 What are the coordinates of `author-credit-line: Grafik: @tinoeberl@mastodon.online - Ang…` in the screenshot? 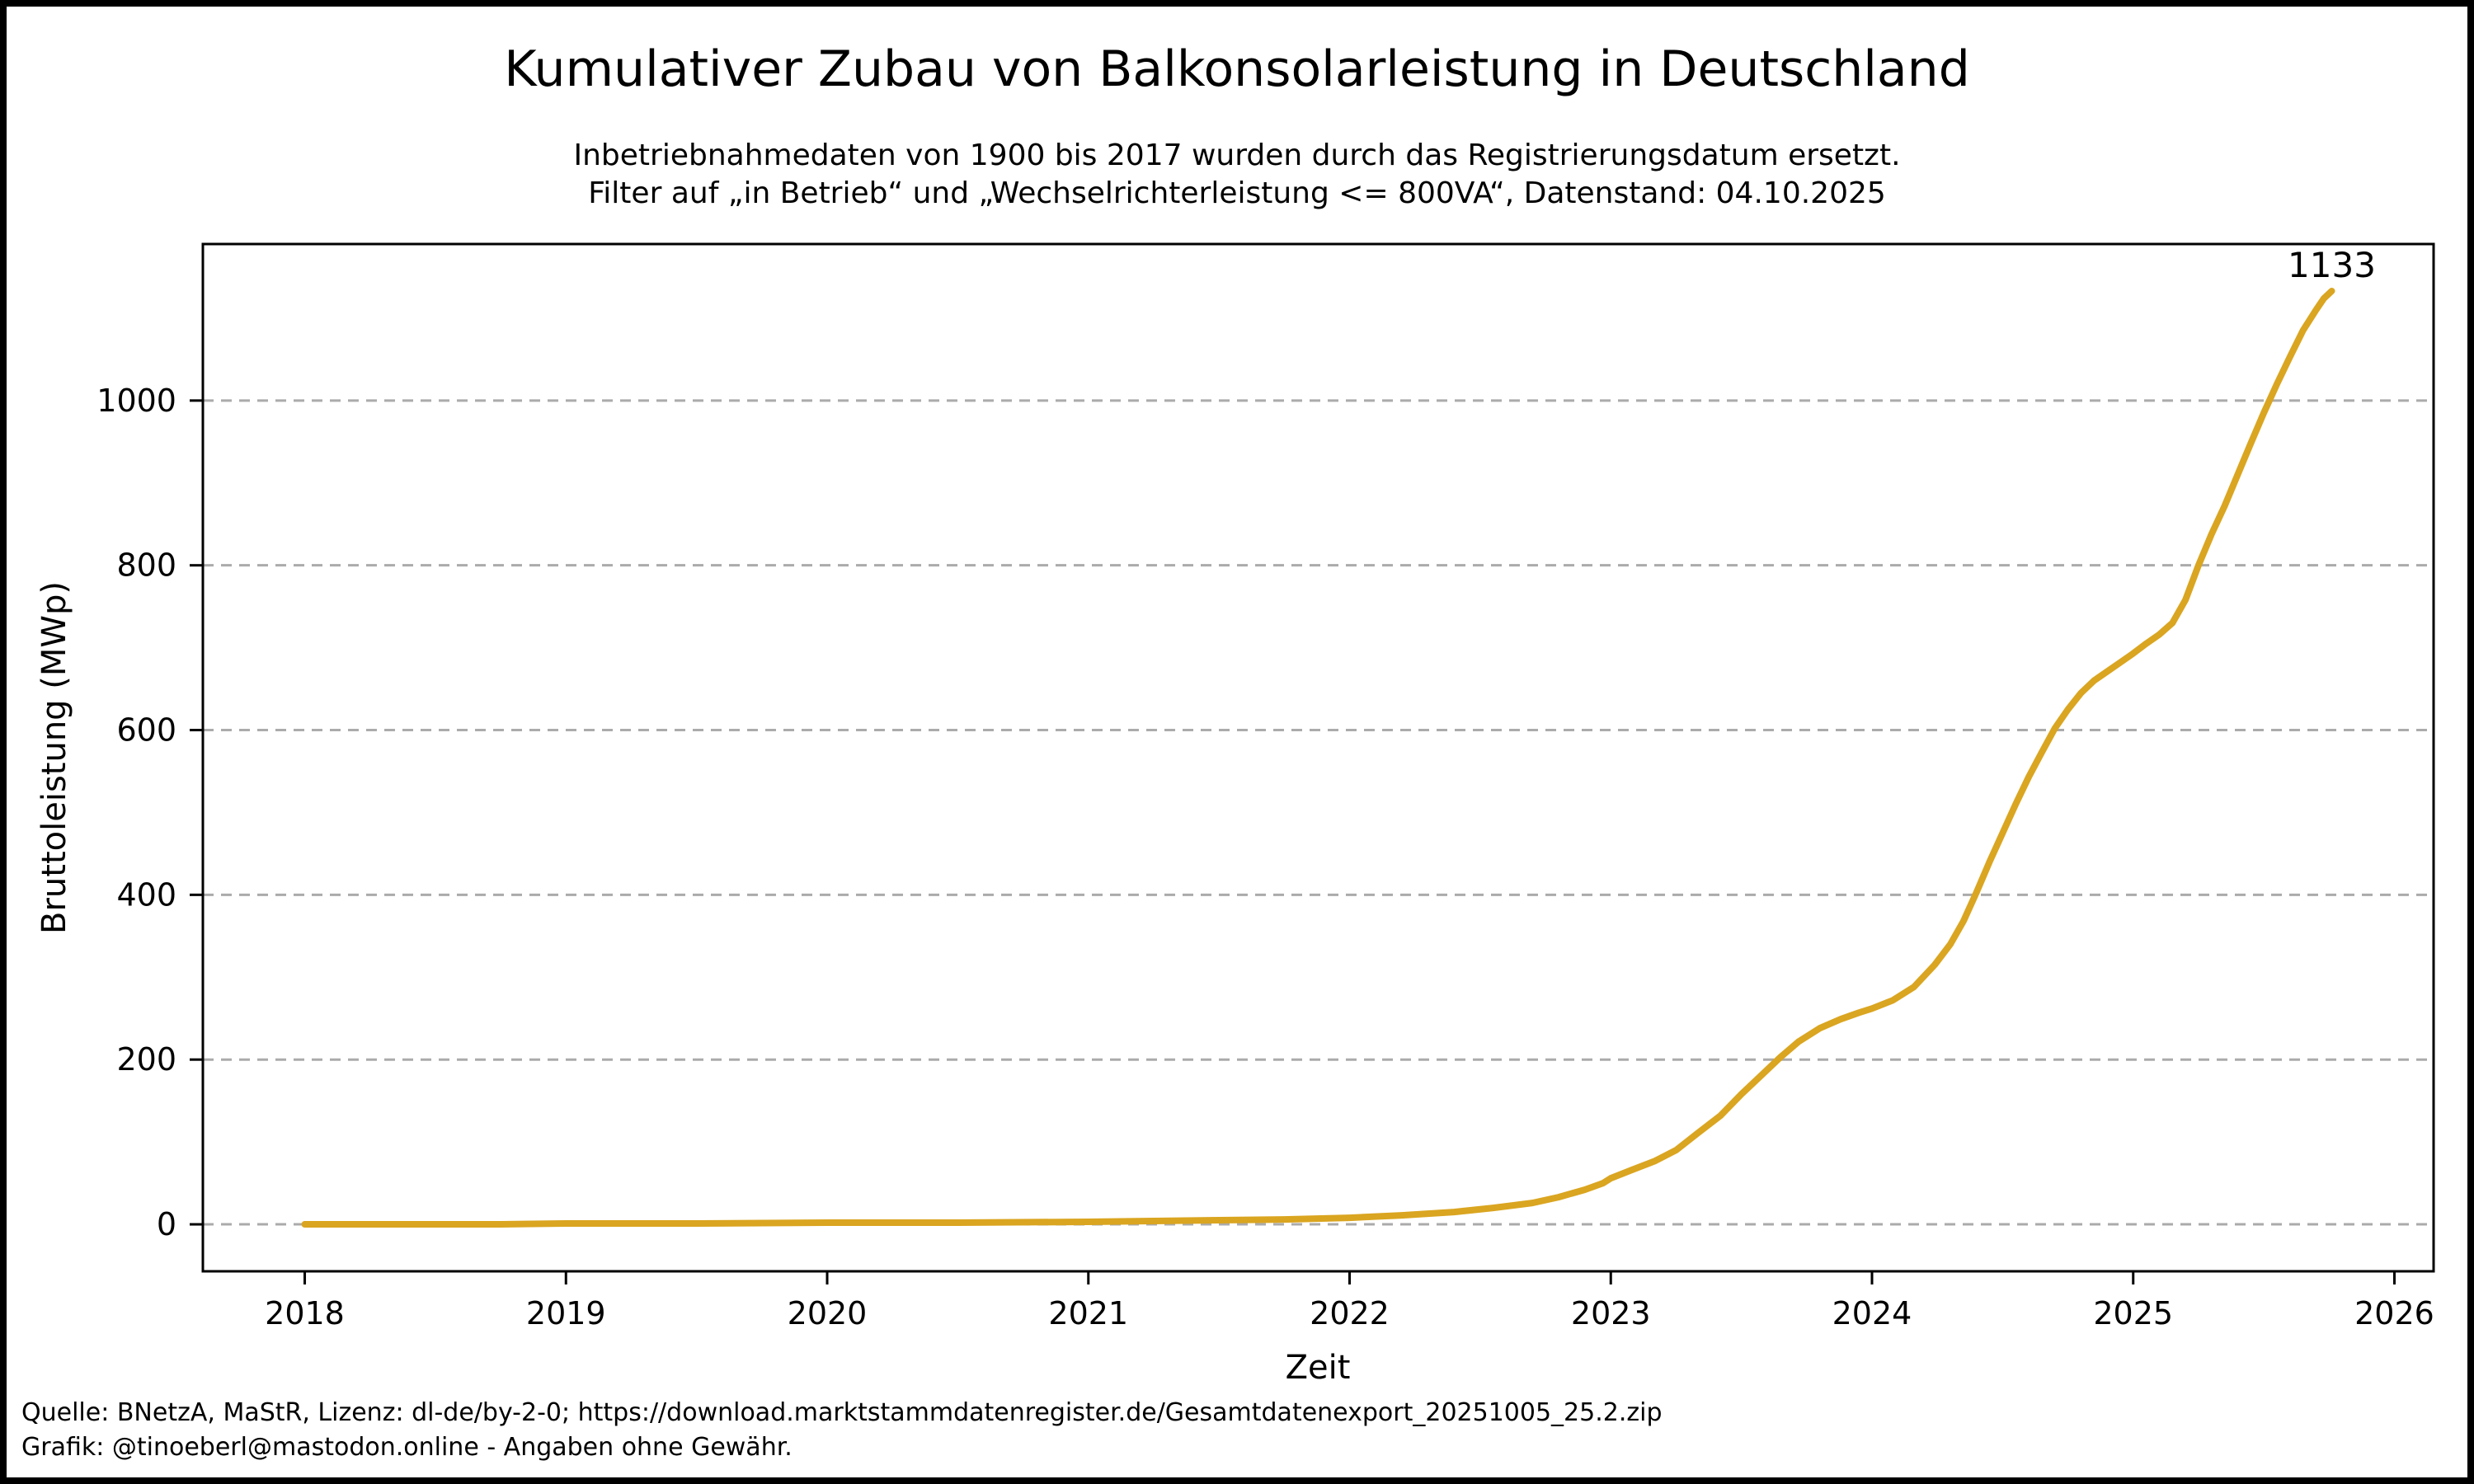 It's located at (407, 1447).